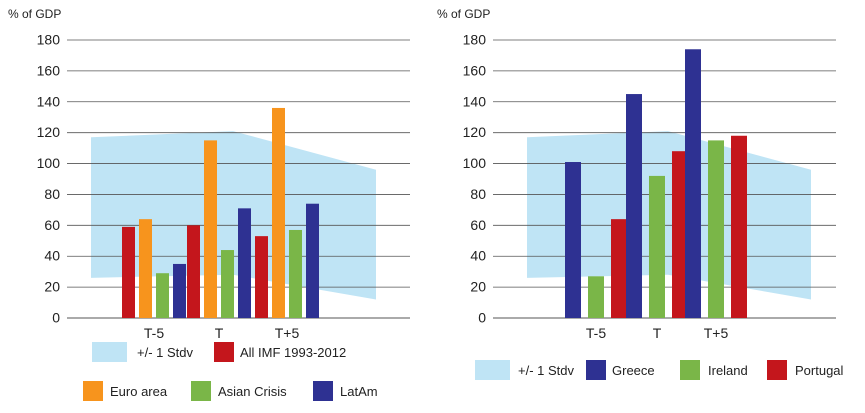  What do you see at coordinates (728, 370) in the screenshot?
I see `legend-label: Ireland` at bounding box center [728, 370].